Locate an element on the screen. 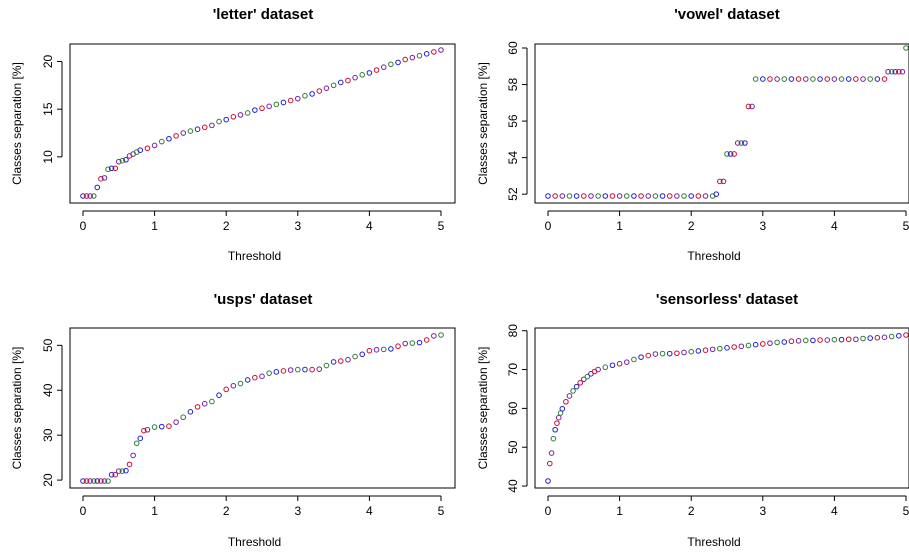 The image size is (909, 552). y-tick-label: 15 is located at coordinates (48, 109).